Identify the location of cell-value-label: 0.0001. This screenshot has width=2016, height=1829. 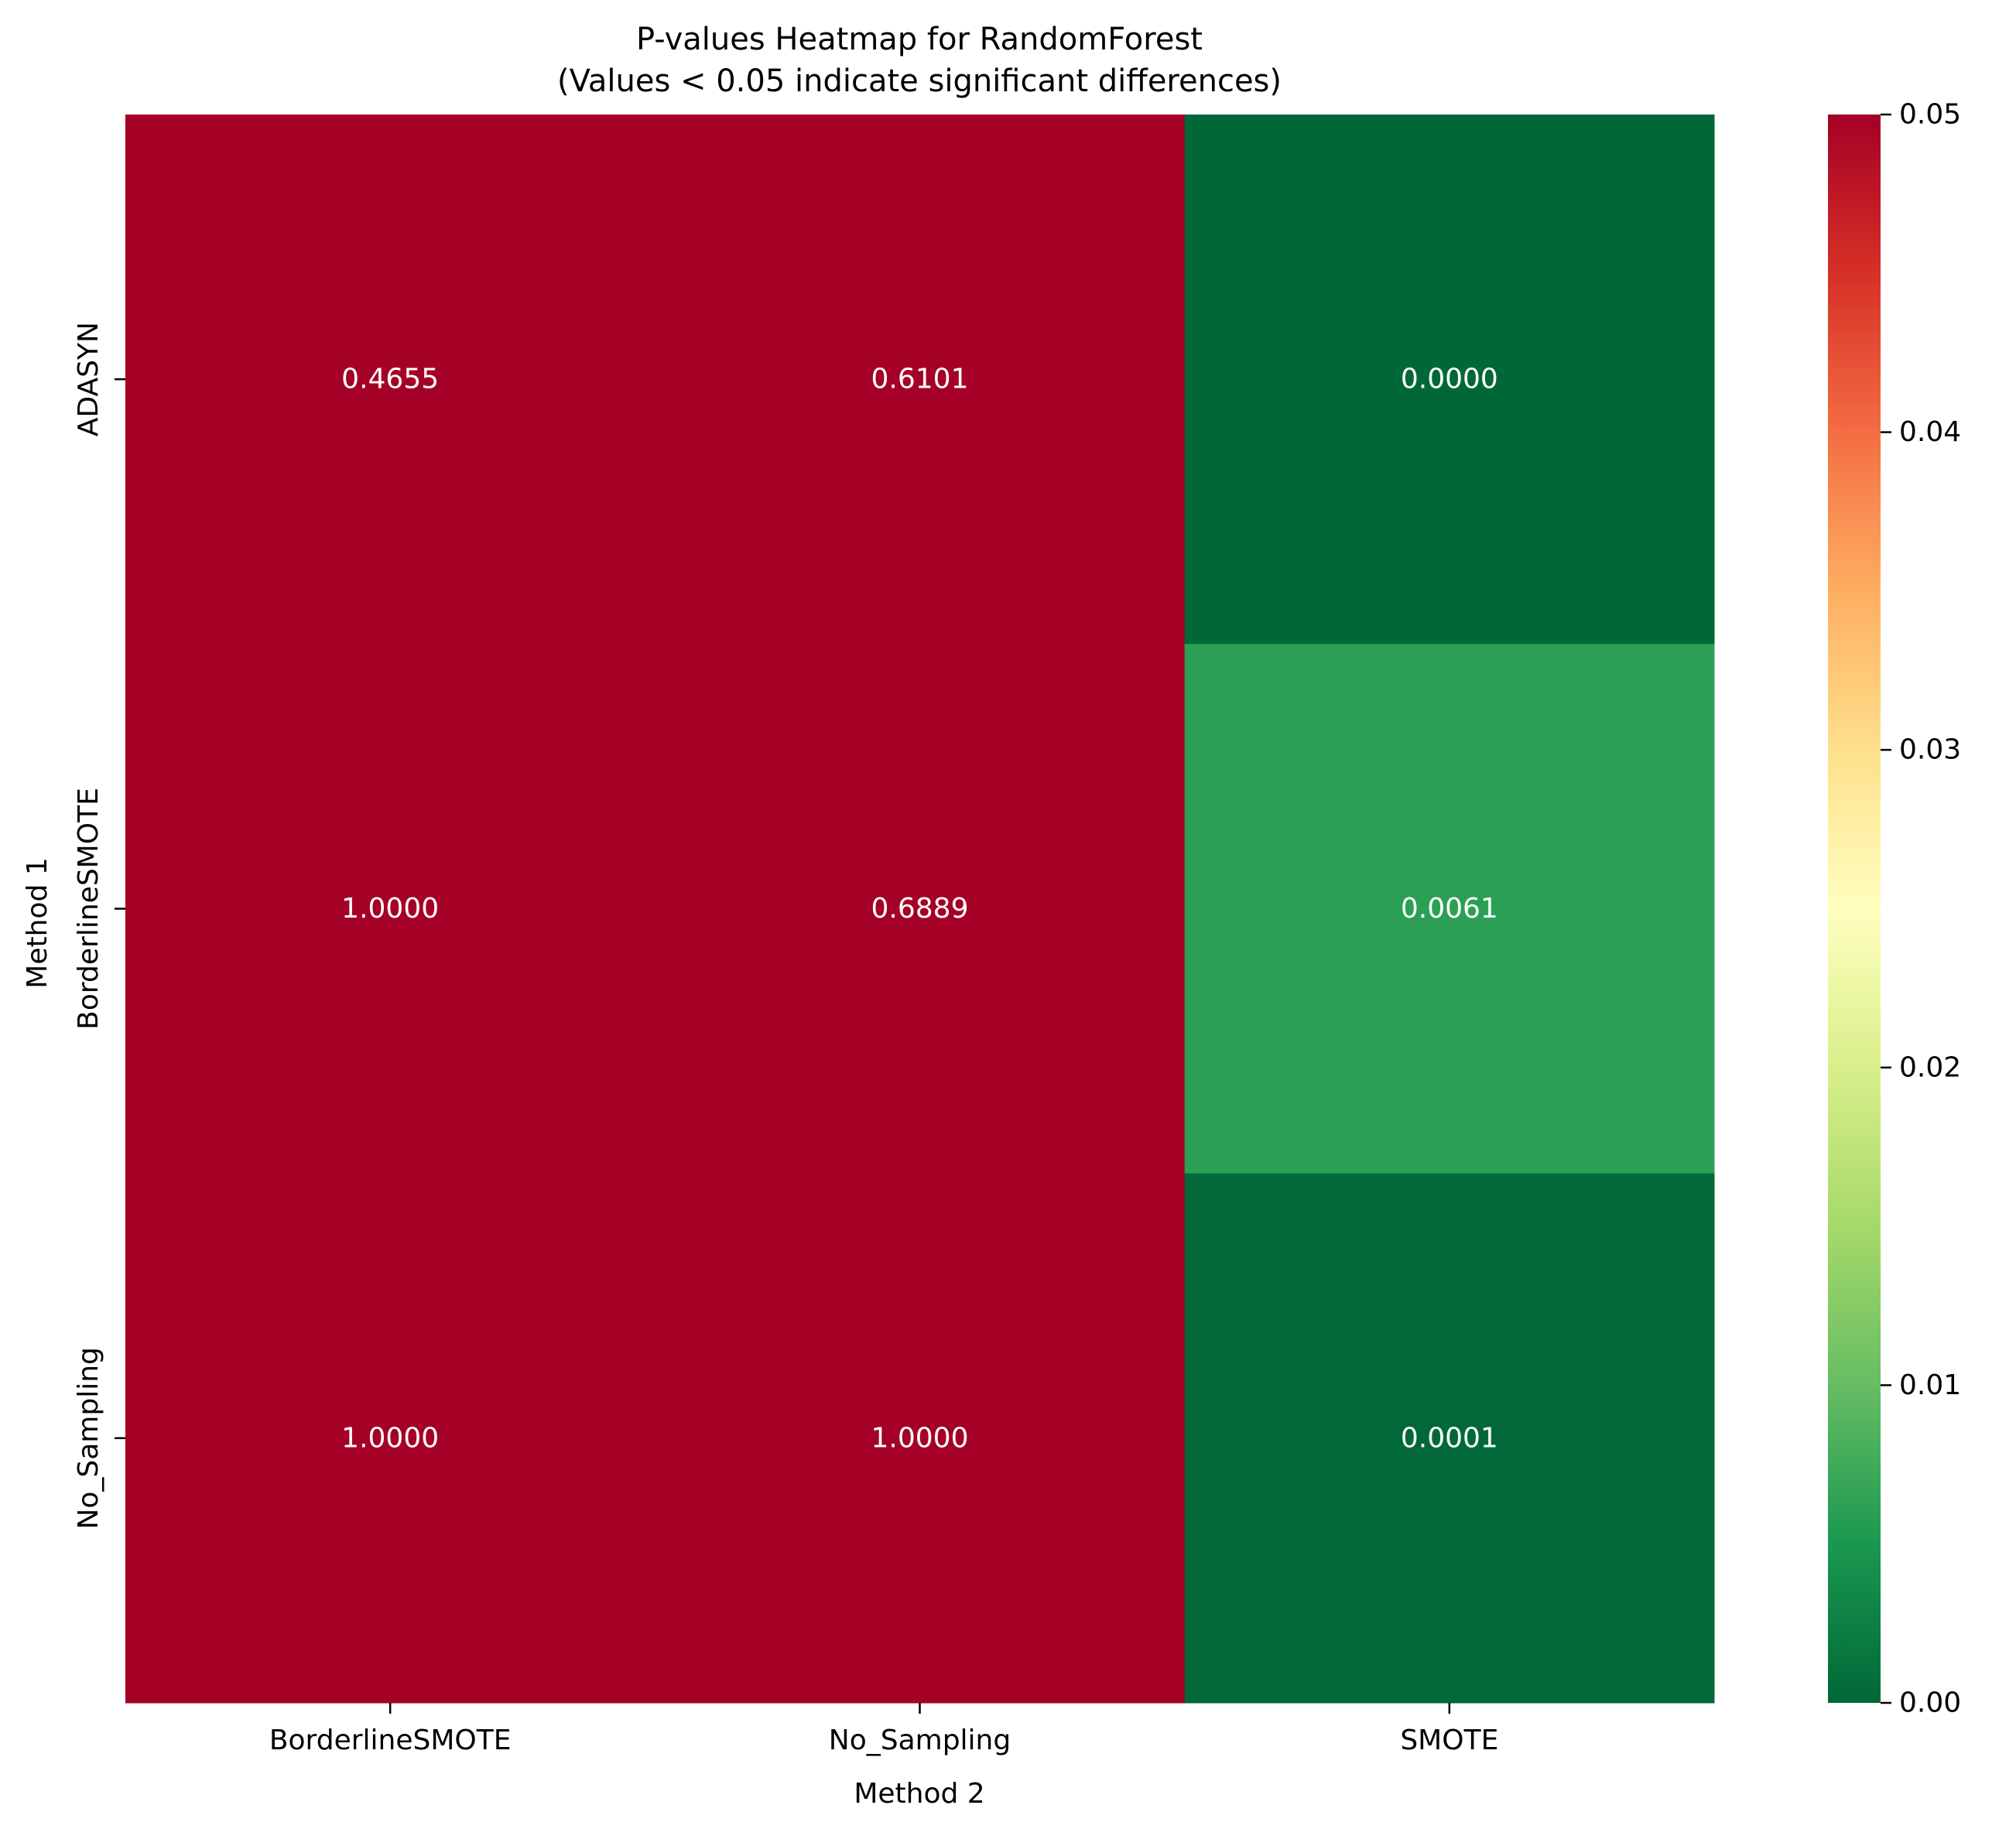
(1449, 1438).